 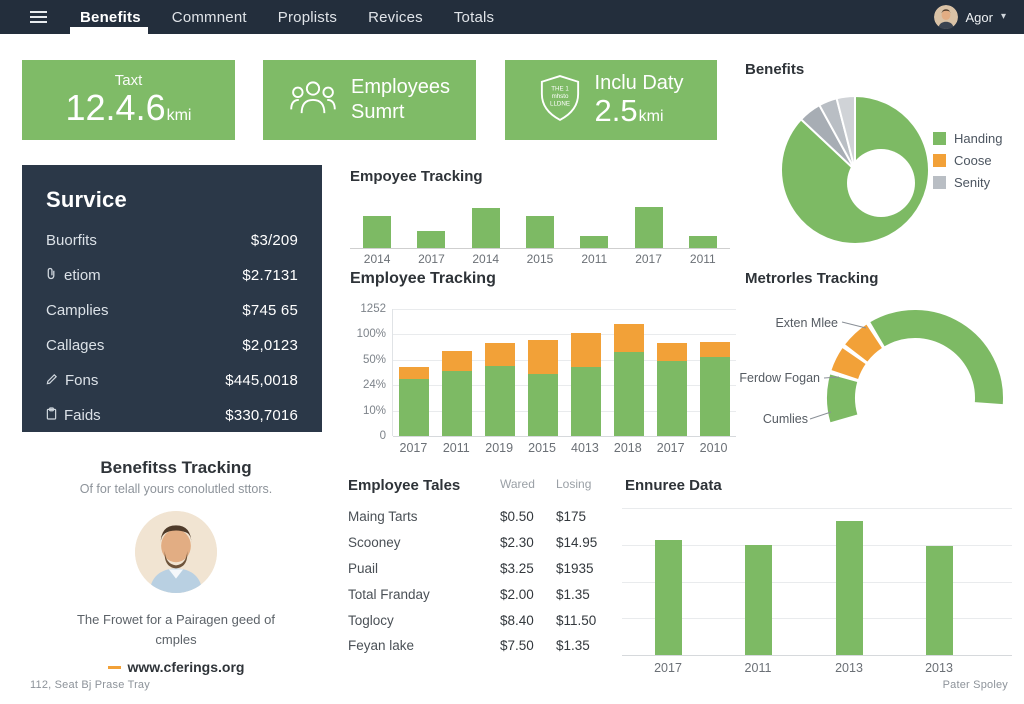 What do you see at coordinates (313, 100) in the screenshot?
I see `people-icon` at bounding box center [313, 100].